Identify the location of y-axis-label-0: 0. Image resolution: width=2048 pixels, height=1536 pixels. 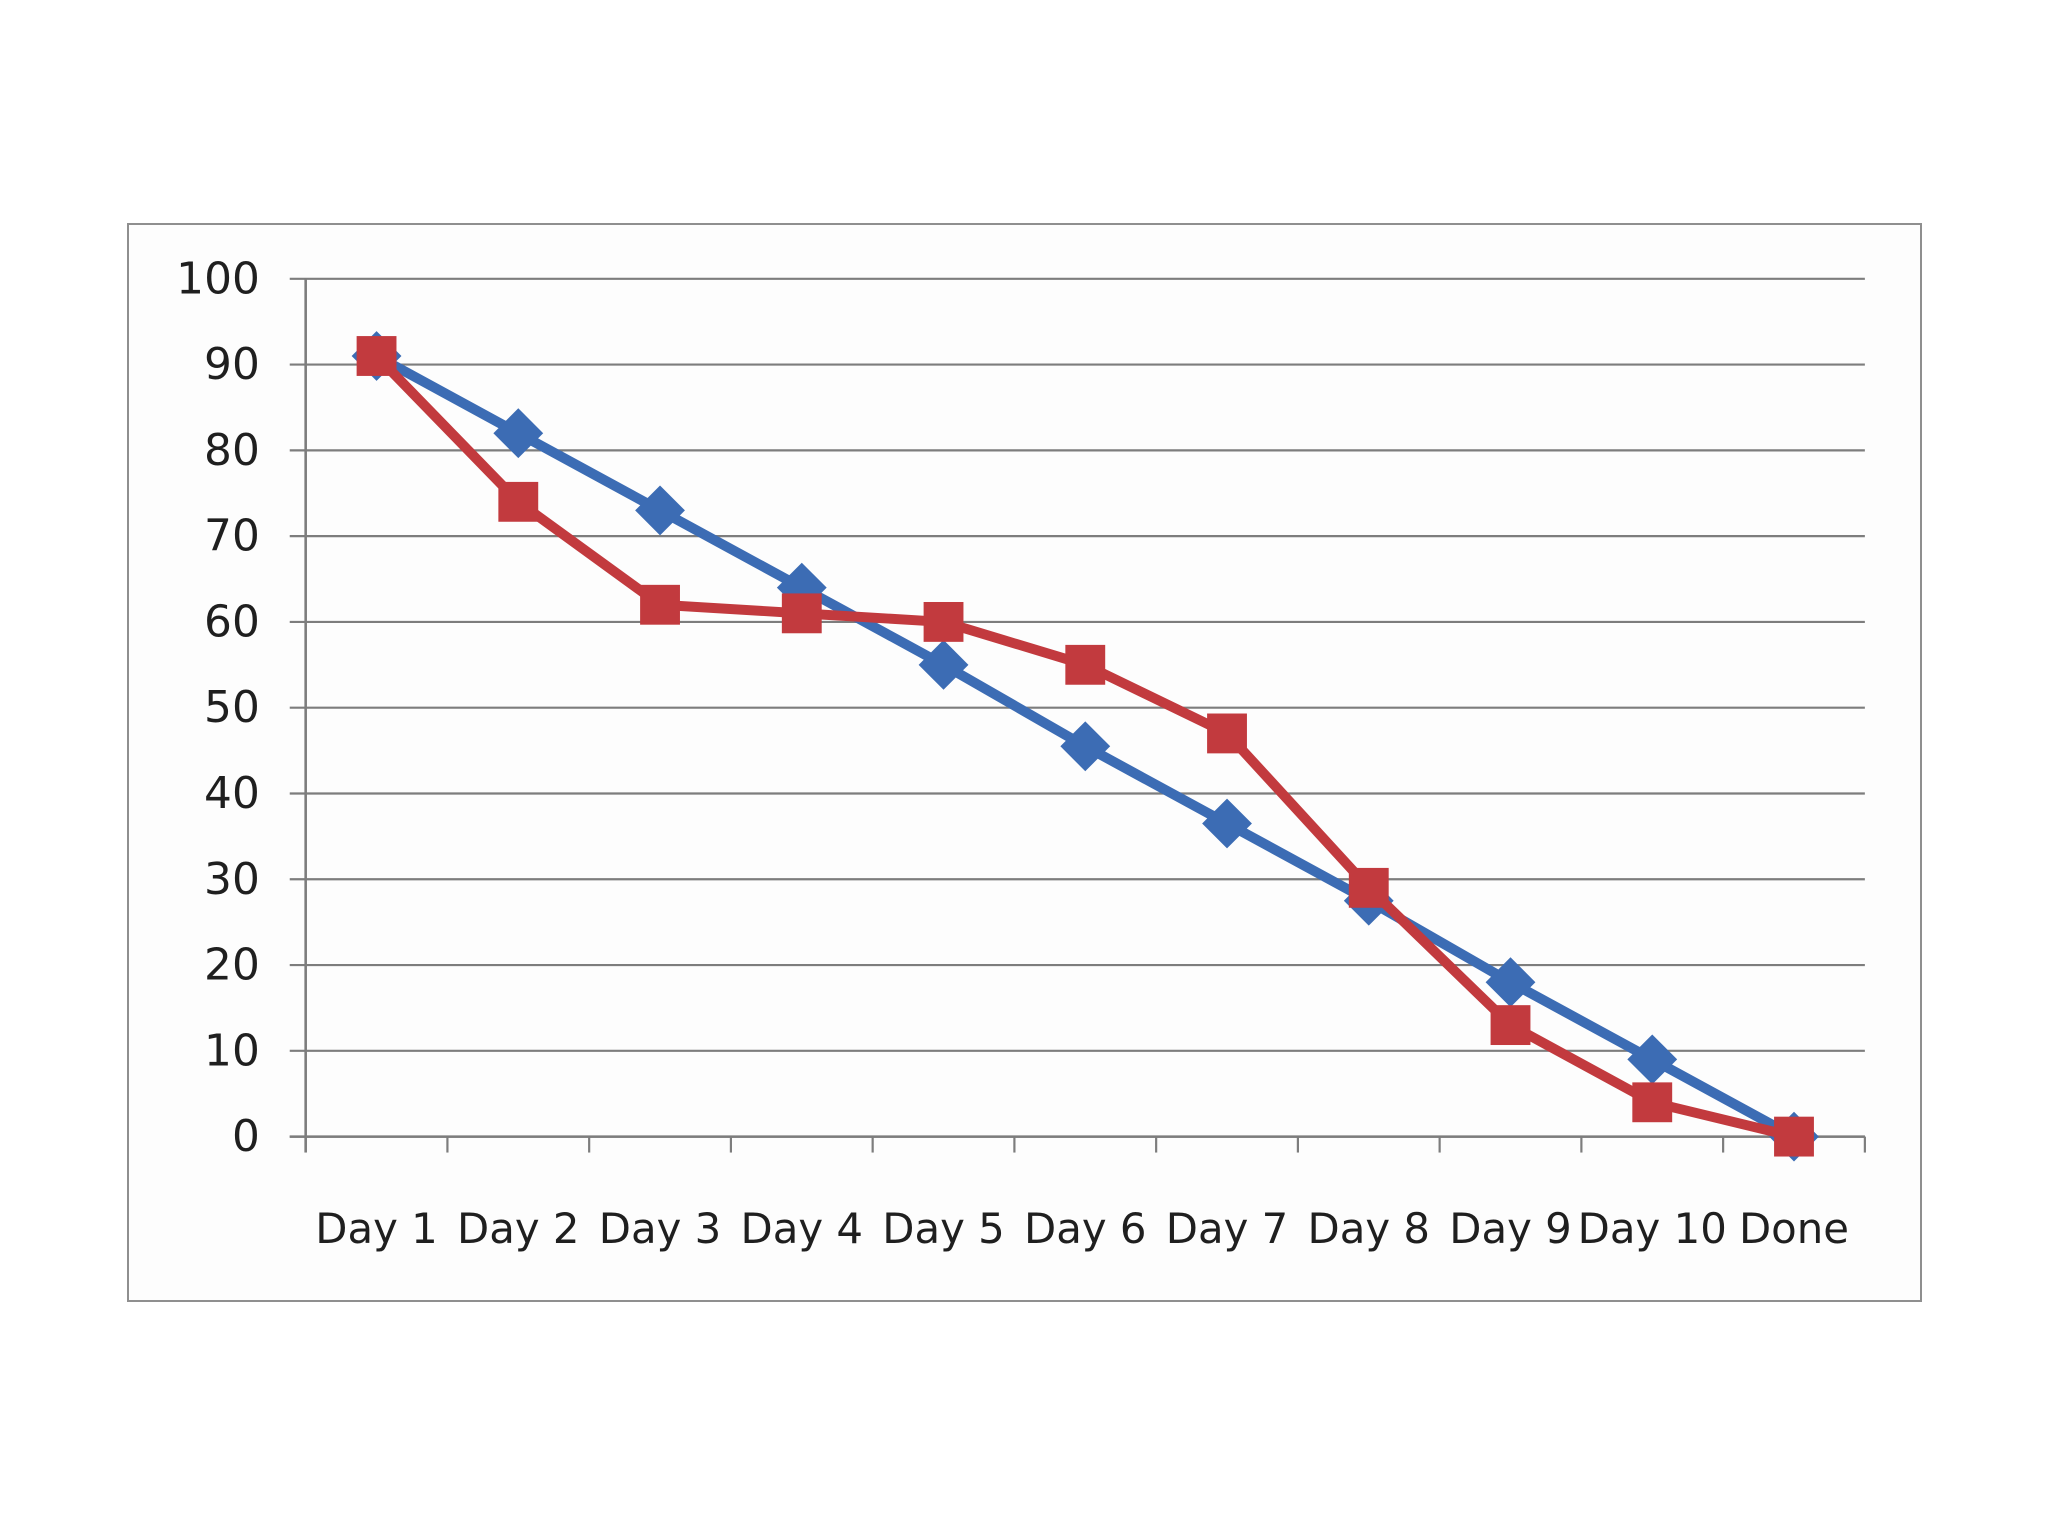
(246, 1136).